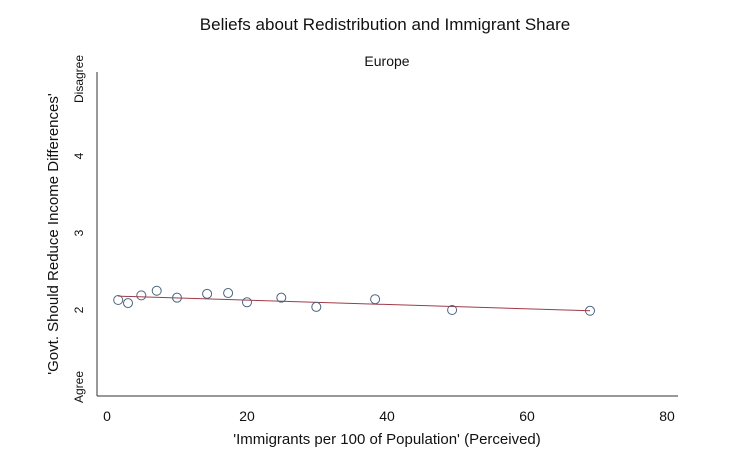 The image size is (734, 459). What do you see at coordinates (79, 232) in the screenshot?
I see `y-tick-label: 3` at bounding box center [79, 232].